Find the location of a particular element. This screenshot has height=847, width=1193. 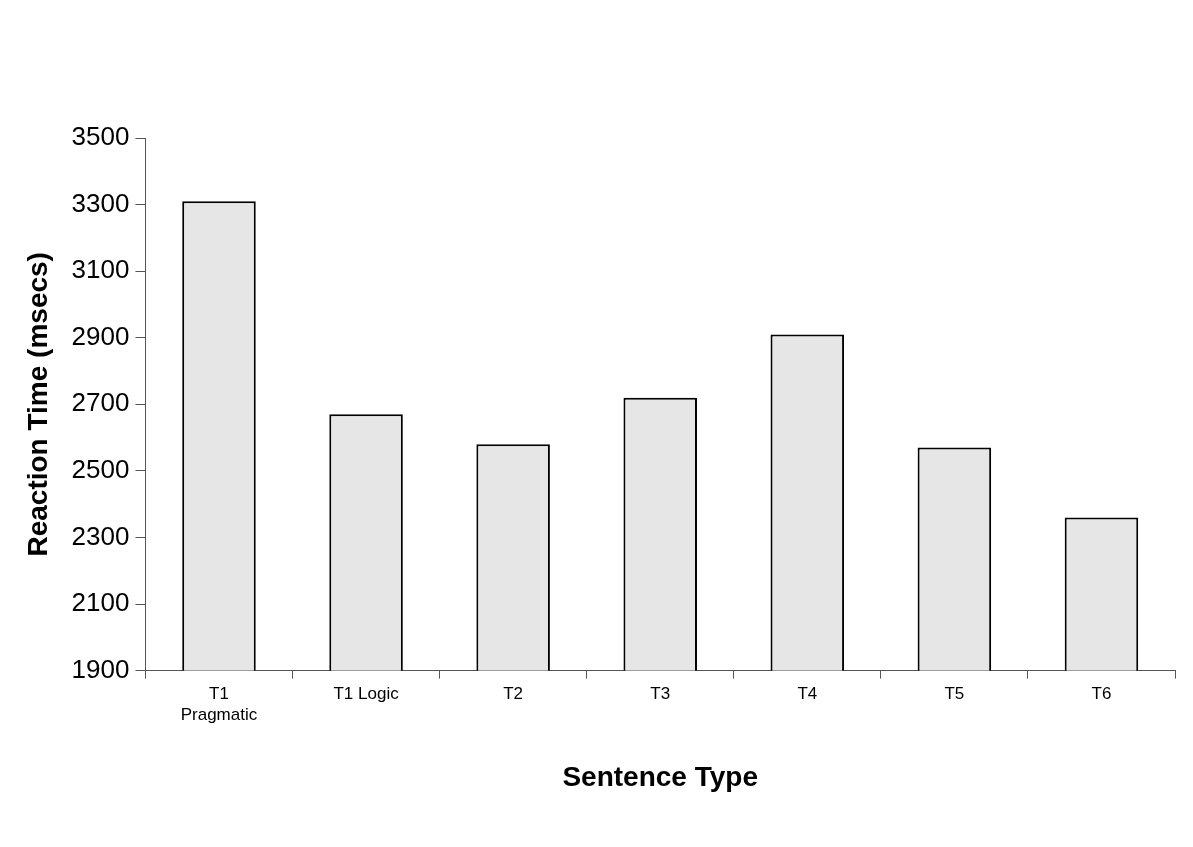

x-tick-label: T1 Logic is located at coordinates (366, 694).